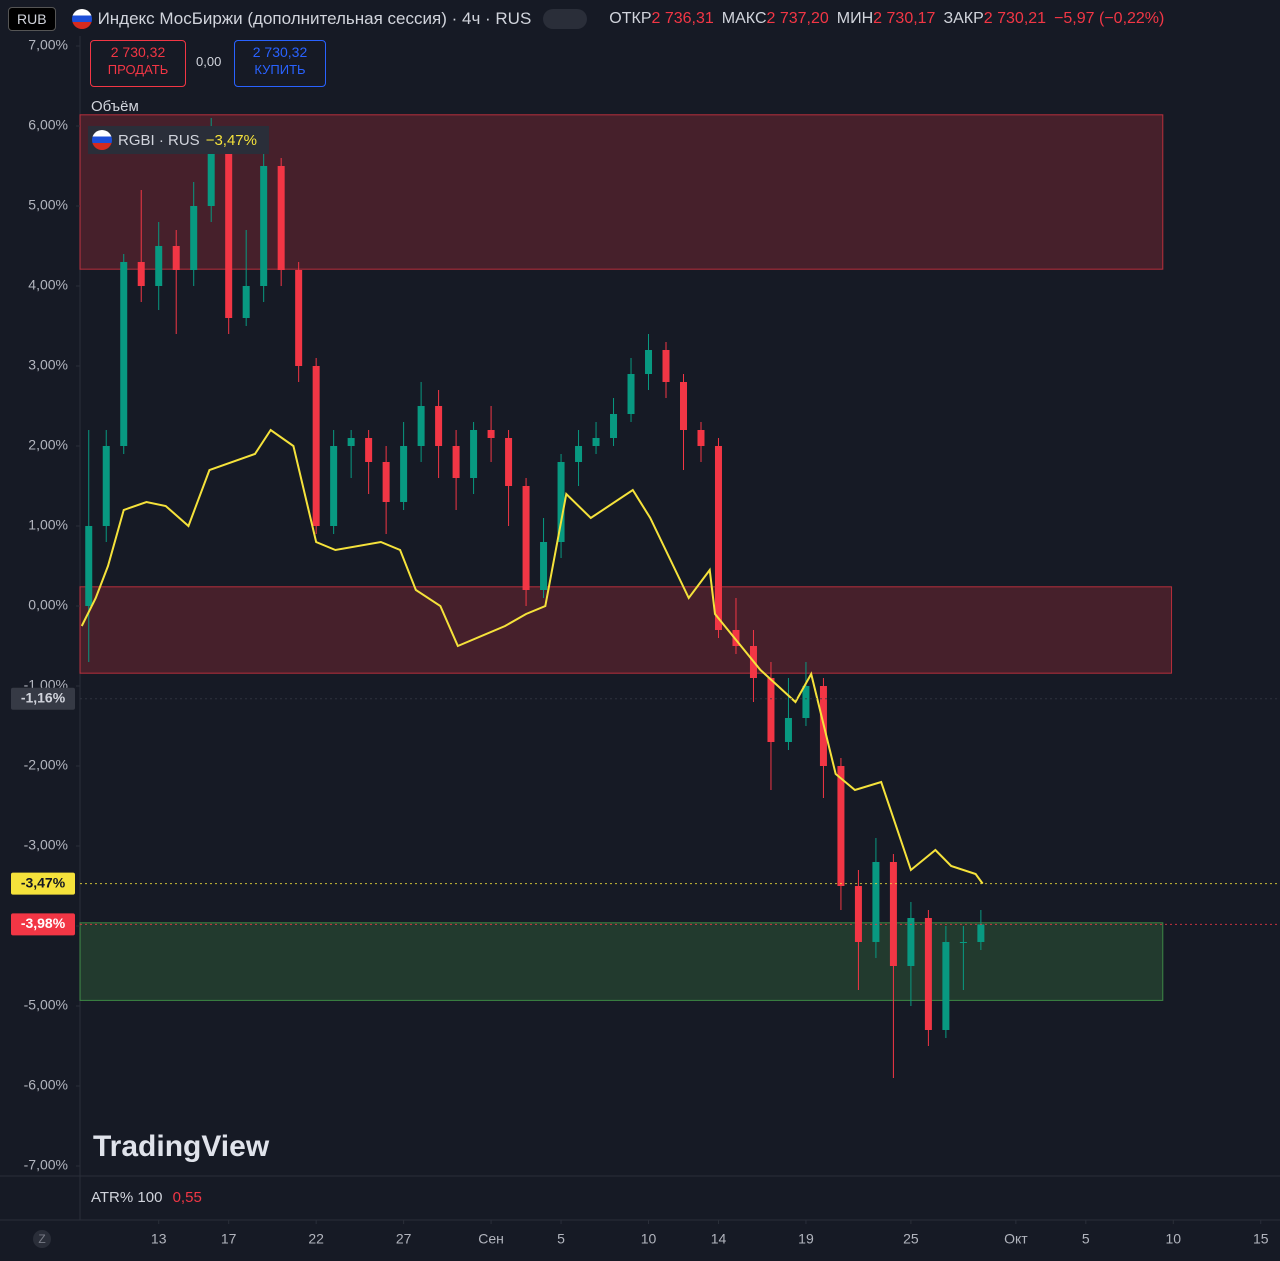 This screenshot has width=1280, height=1261. What do you see at coordinates (855, 18) in the screenshot?
I see `ohlc-key: МИН` at bounding box center [855, 18].